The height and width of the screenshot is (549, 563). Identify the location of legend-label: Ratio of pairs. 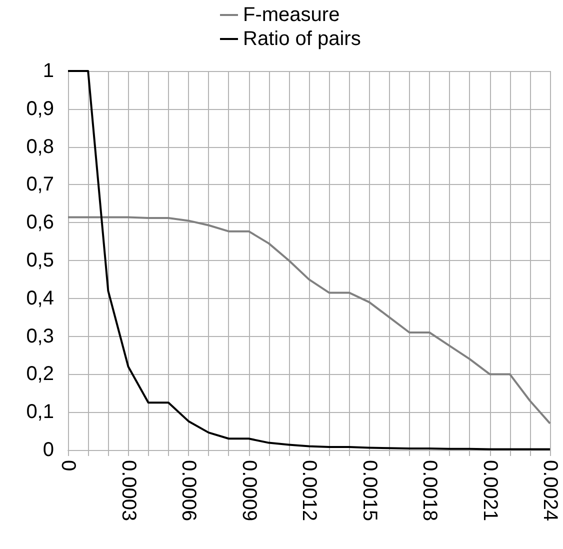
(302, 39).